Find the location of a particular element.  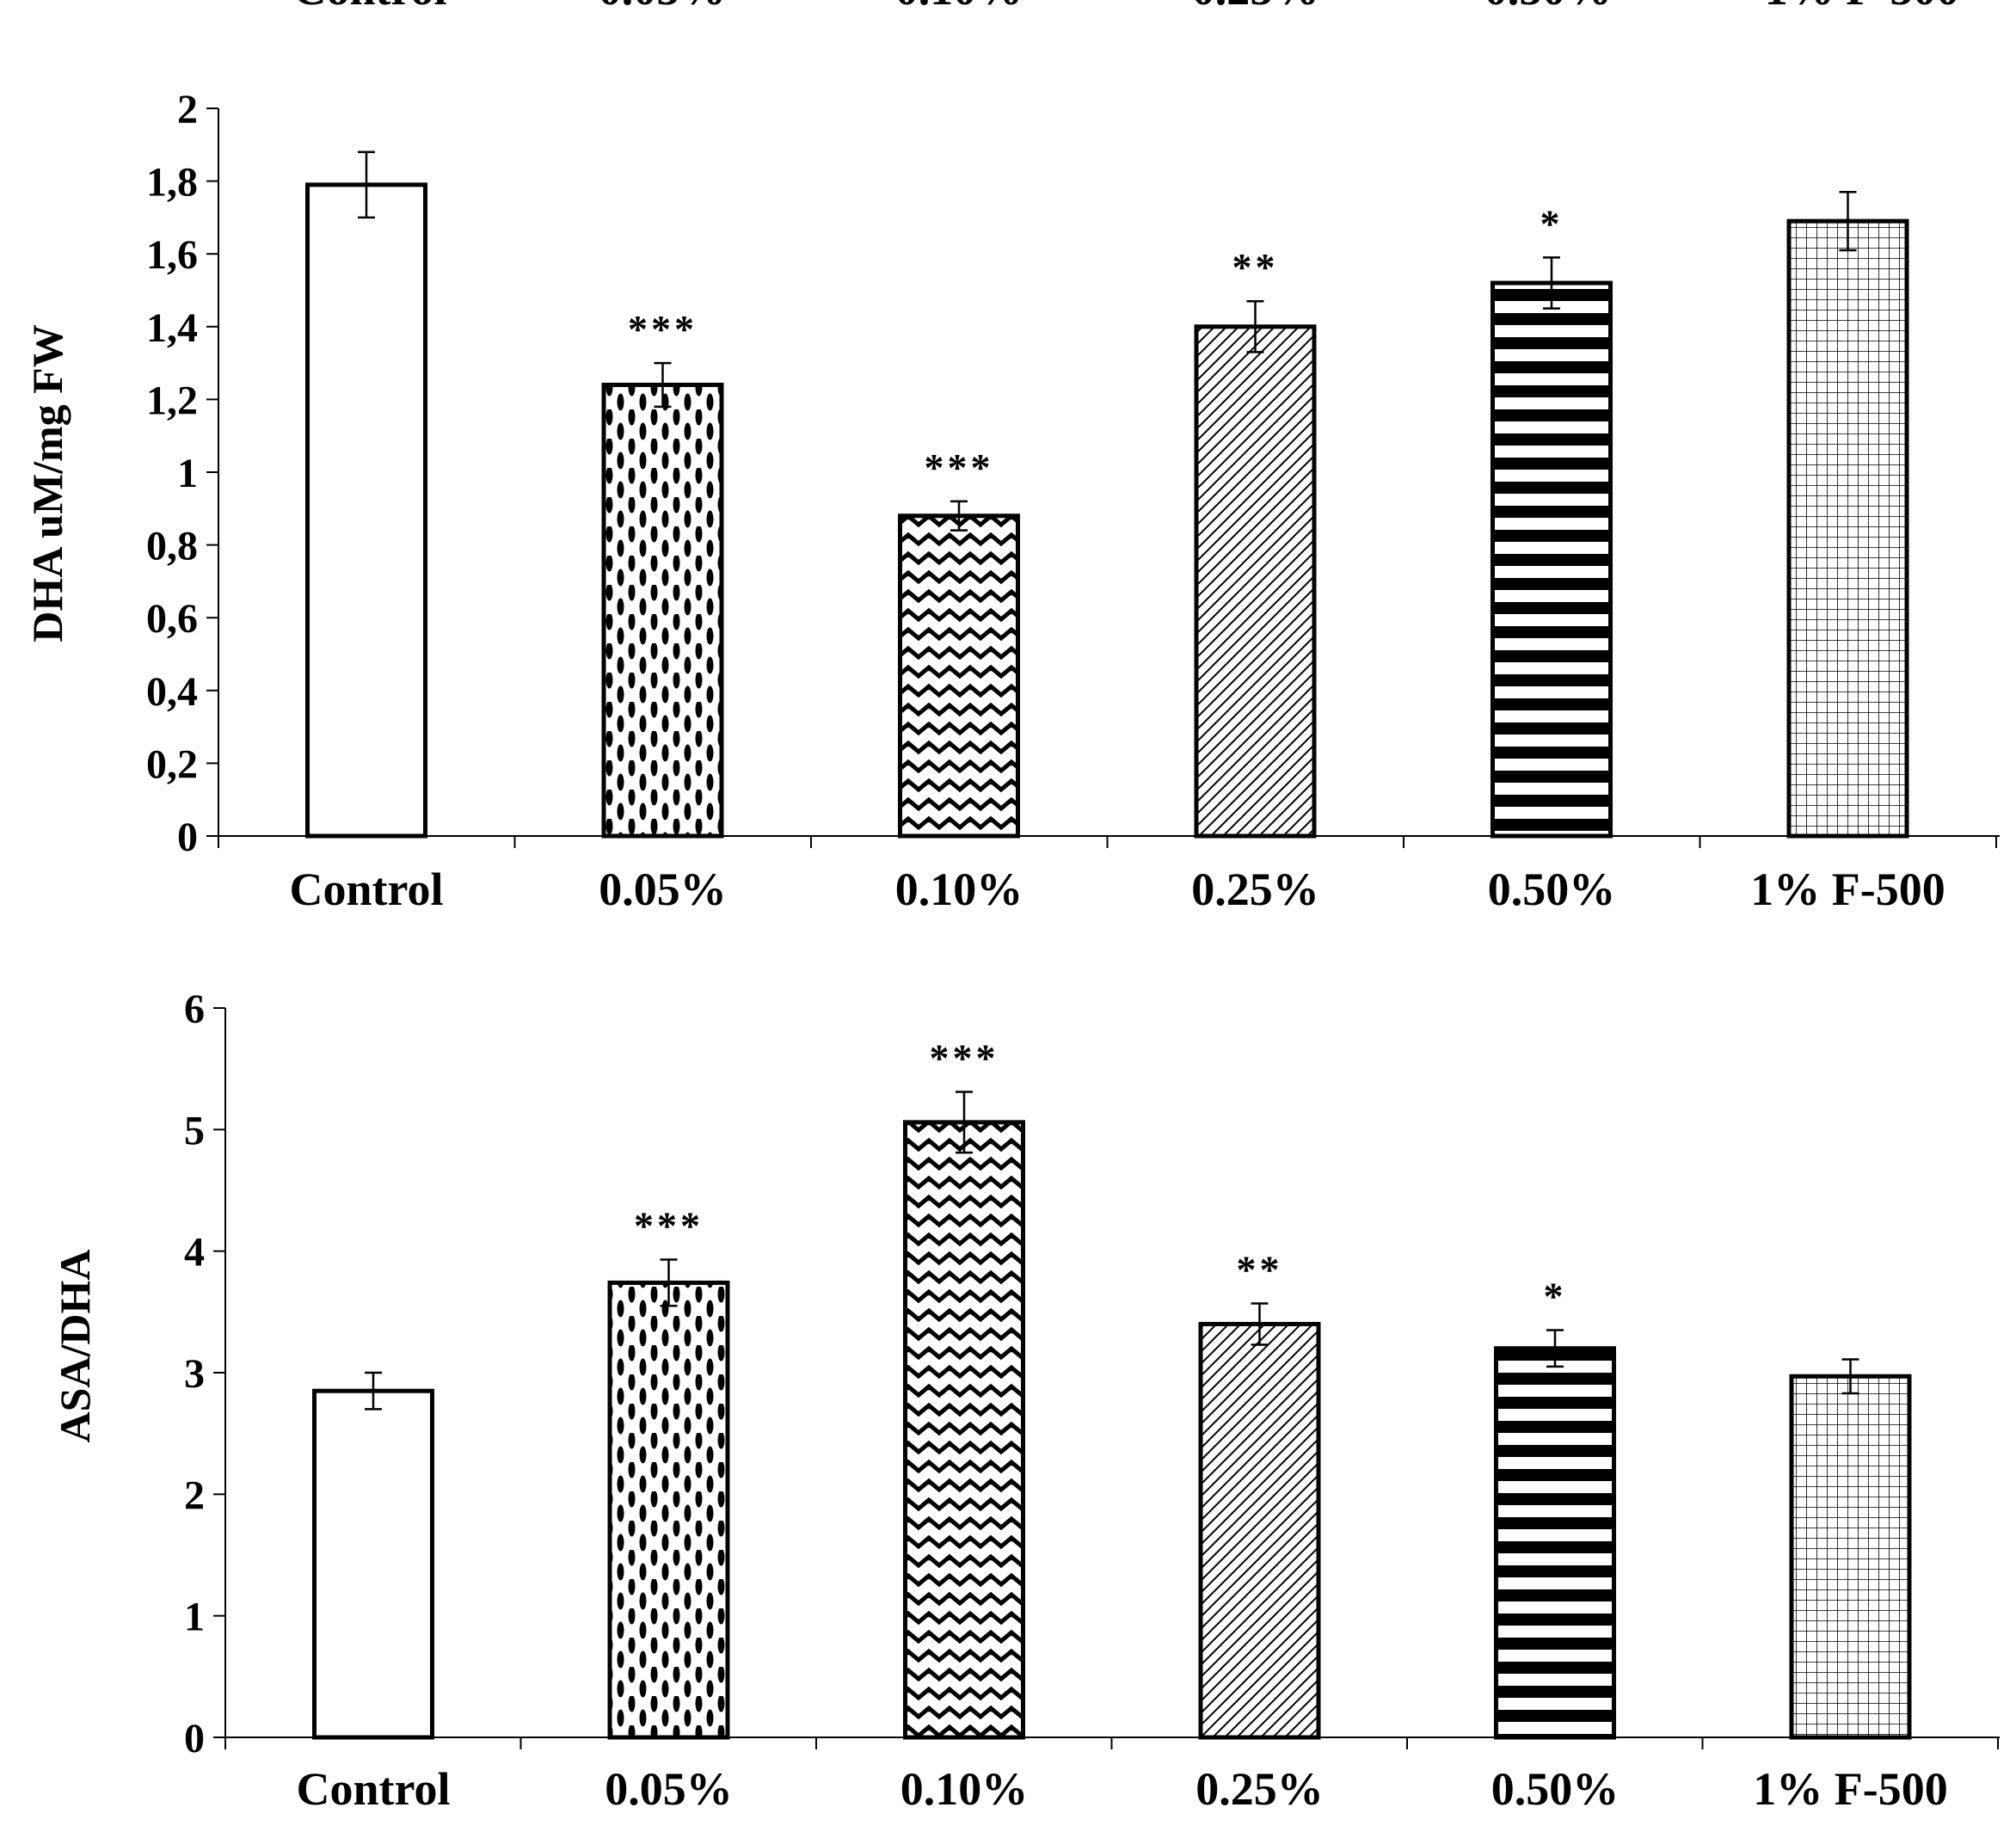

y-tick-label: 0,2 is located at coordinates (172, 764).